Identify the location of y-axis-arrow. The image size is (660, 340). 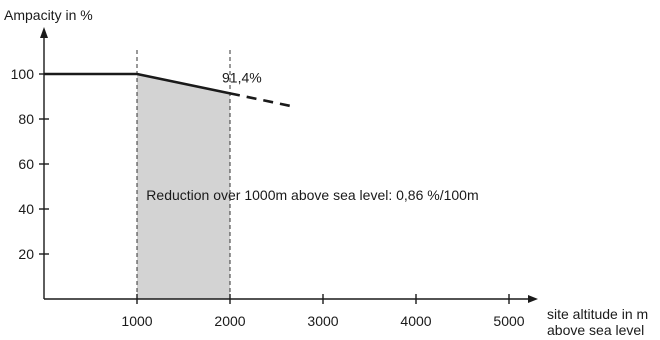
(44, 32).